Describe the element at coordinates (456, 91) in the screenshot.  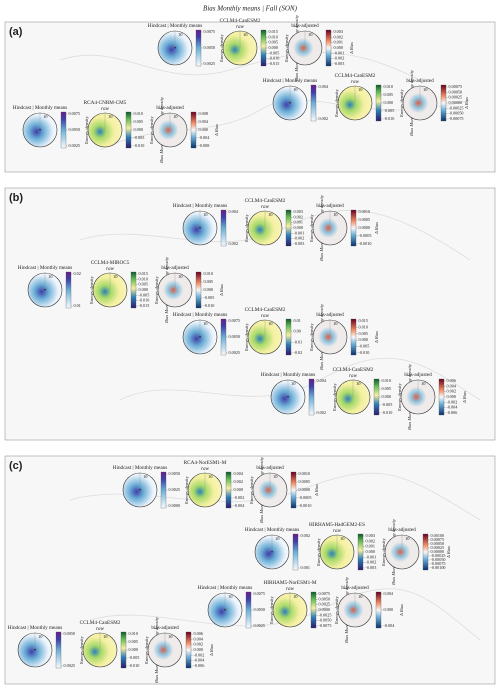
I see `colorbar-tick-label: 0.00050` at that location.